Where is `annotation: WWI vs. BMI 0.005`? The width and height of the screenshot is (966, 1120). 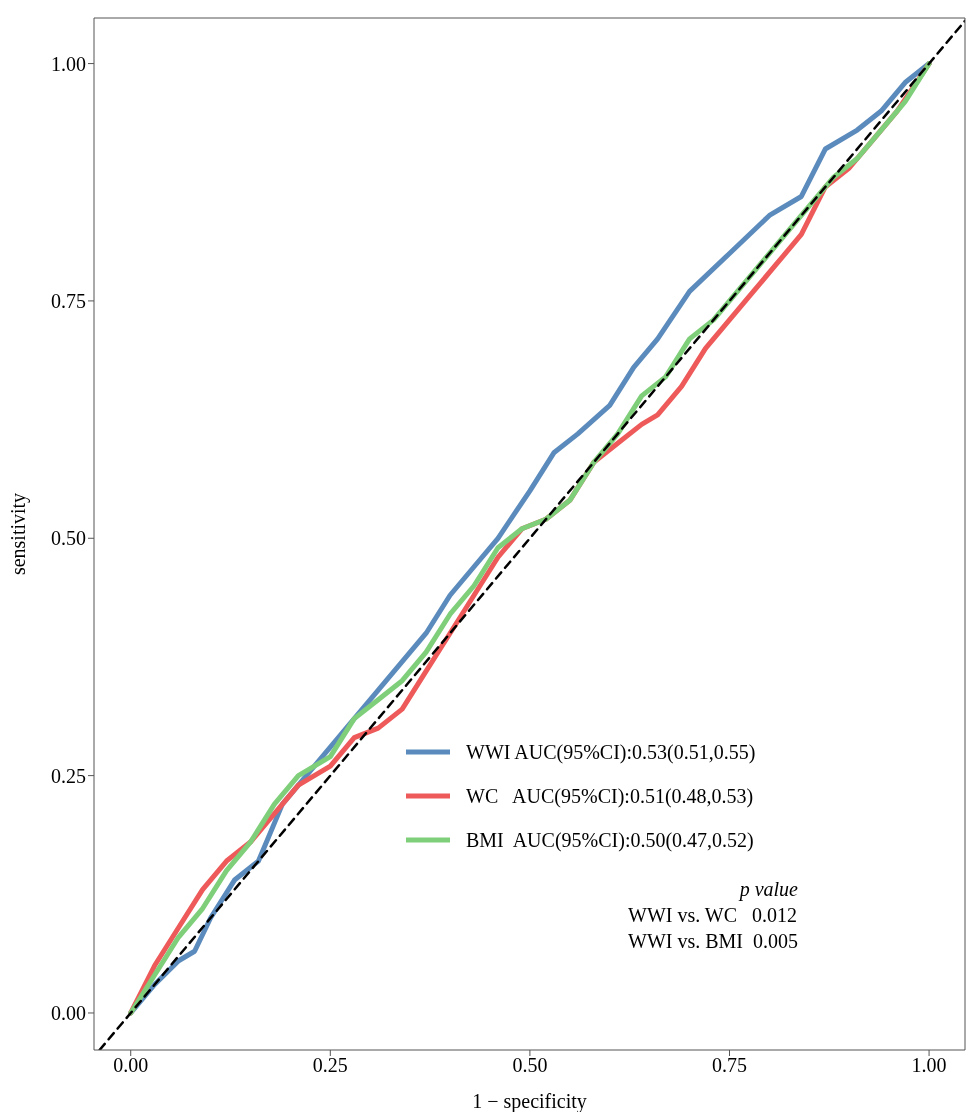
annotation: WWI vs. BMI 0.005 is located at coordinates (713, 941).